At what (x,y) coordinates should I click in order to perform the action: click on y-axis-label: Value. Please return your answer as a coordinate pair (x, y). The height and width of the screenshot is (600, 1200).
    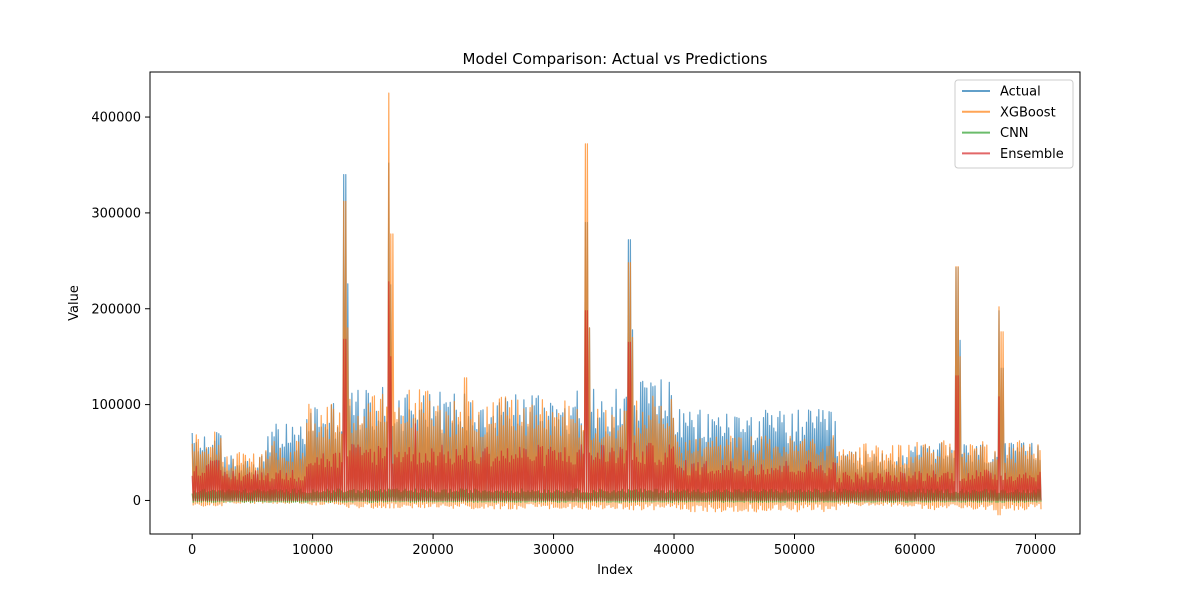
    Looking at the image, I should click on (74, 303).